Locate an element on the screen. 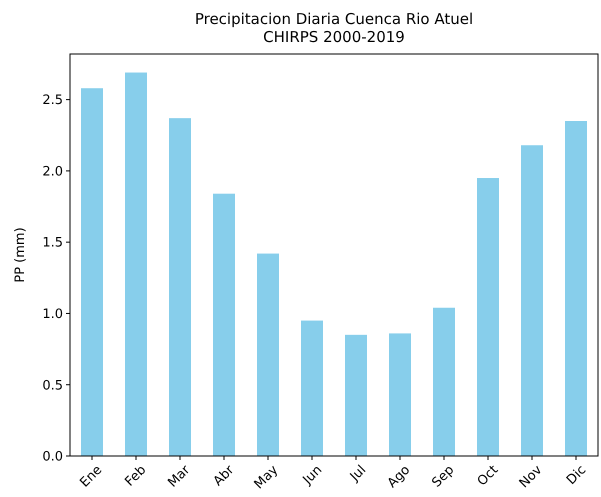 This screenshot has height=497, width=601. x-tick-label: Sep is located at coordinates (443, 476).